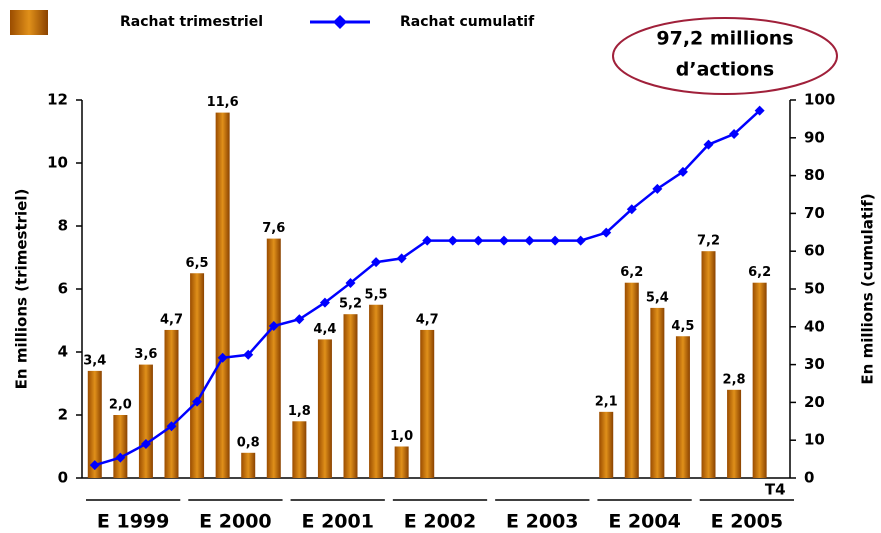 Image resolution: width=881 pixels, height=533 pixels. What do you see at coordinates (299, 411) in the screenshot?
I see `value-label: 1,8` at bounding box center [299, 411].